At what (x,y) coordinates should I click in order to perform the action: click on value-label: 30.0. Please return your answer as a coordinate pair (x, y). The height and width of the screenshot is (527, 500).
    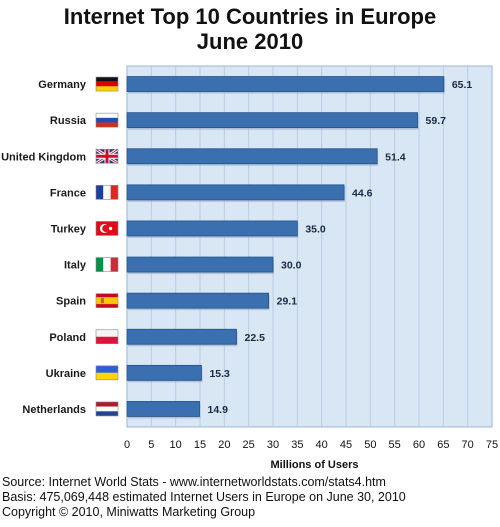
    Looking at the image, I should click on (291, 266).